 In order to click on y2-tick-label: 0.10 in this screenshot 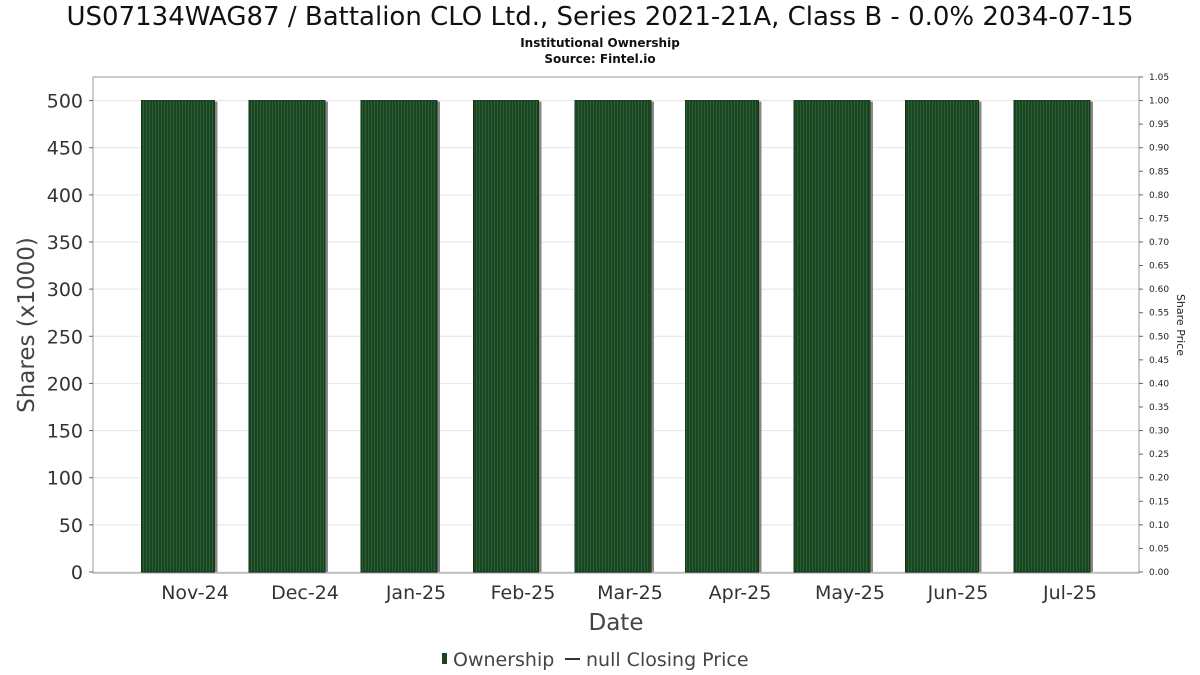, I will do `click(1159, 526)`.